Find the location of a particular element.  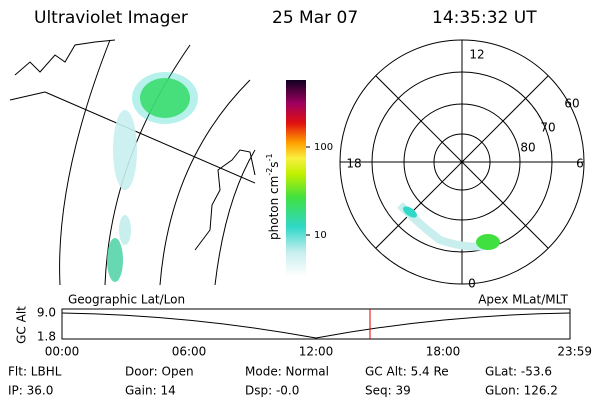

timeline-axis-label: GC Alt is located at coordinates (22, 325).